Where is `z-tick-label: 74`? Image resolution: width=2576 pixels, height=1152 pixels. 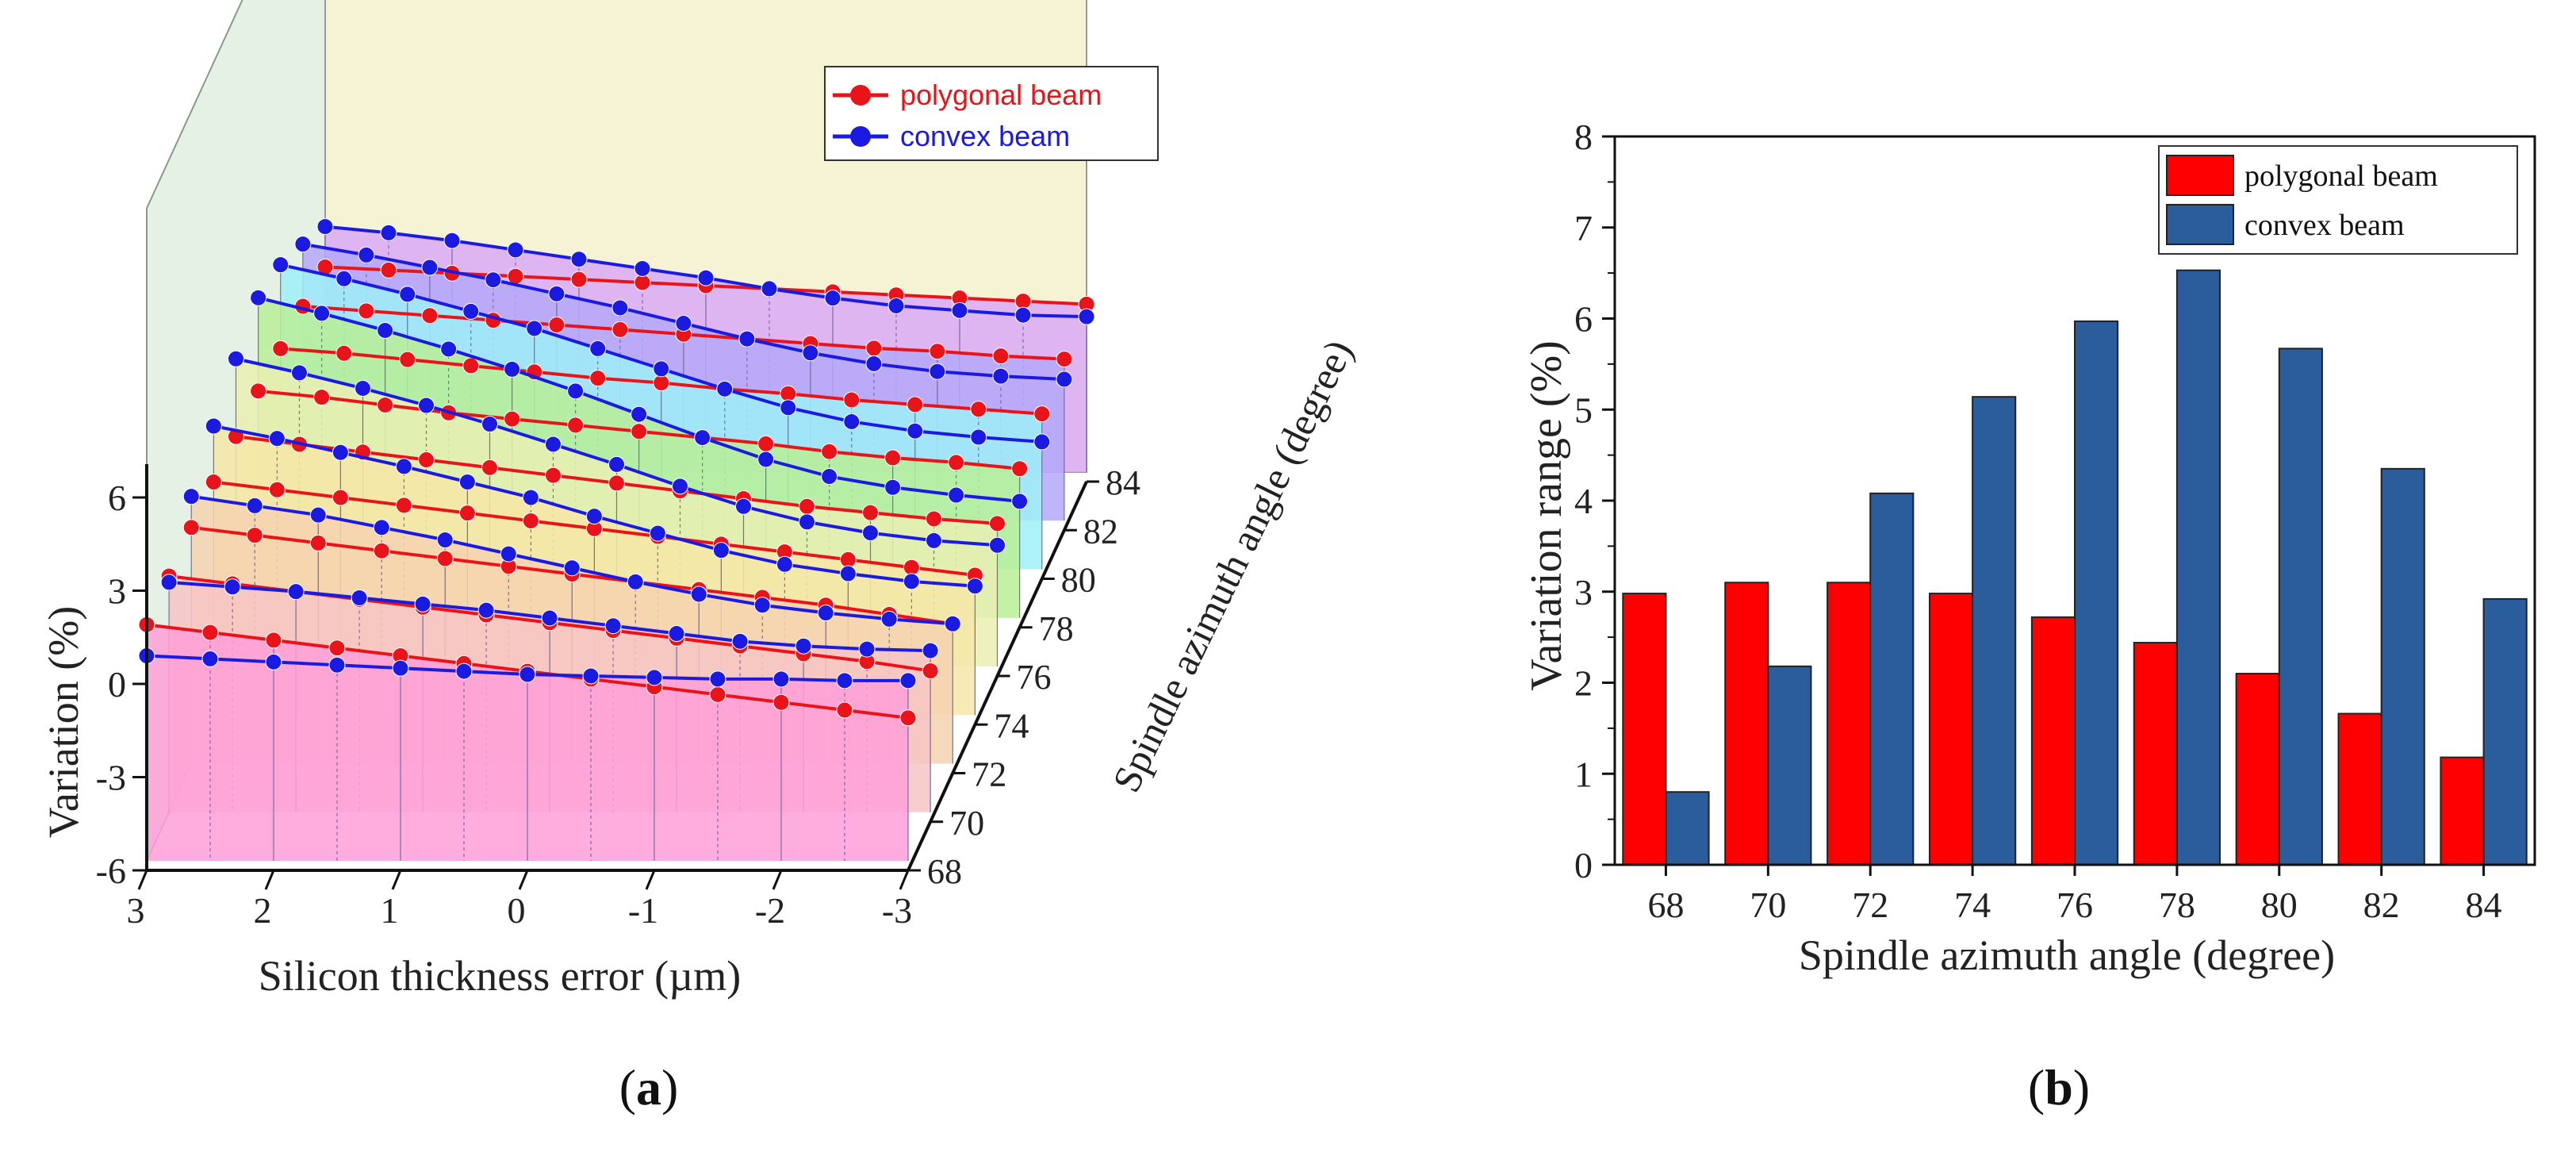 z-tick-label: 74 is located at coordinates (1011, 726).